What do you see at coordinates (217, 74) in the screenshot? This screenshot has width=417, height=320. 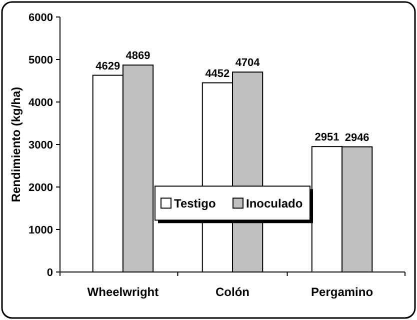 I see `data-label: 4452` at bounding box center [217, 74].